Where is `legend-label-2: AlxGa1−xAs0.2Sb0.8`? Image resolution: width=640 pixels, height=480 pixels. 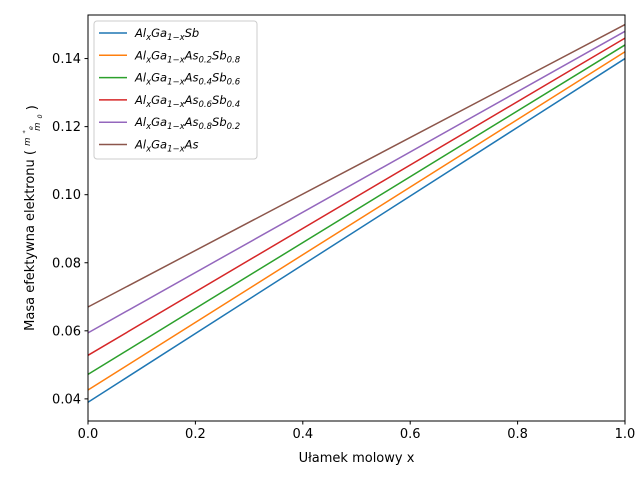
legend-label-2: AlxGa1−xAs0.2Sb0.8 is located at coordinates (187, 56).